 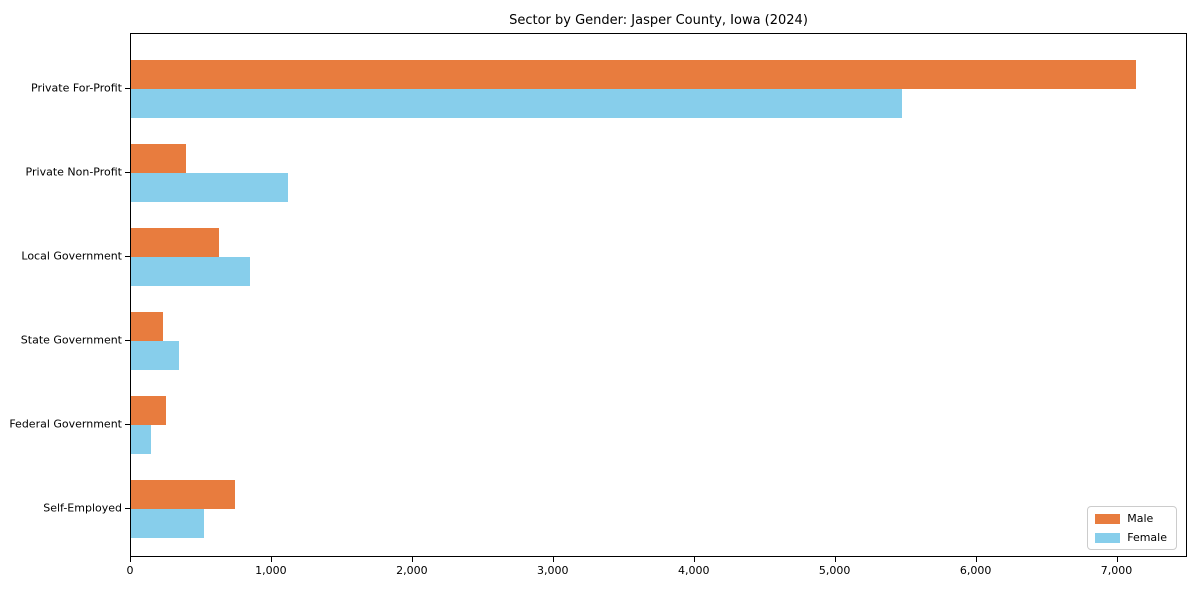 What do you see at coordinates (1132, 528) in the screenshot?
I see `legend: Male Female` at bounding box center [1132, 528].